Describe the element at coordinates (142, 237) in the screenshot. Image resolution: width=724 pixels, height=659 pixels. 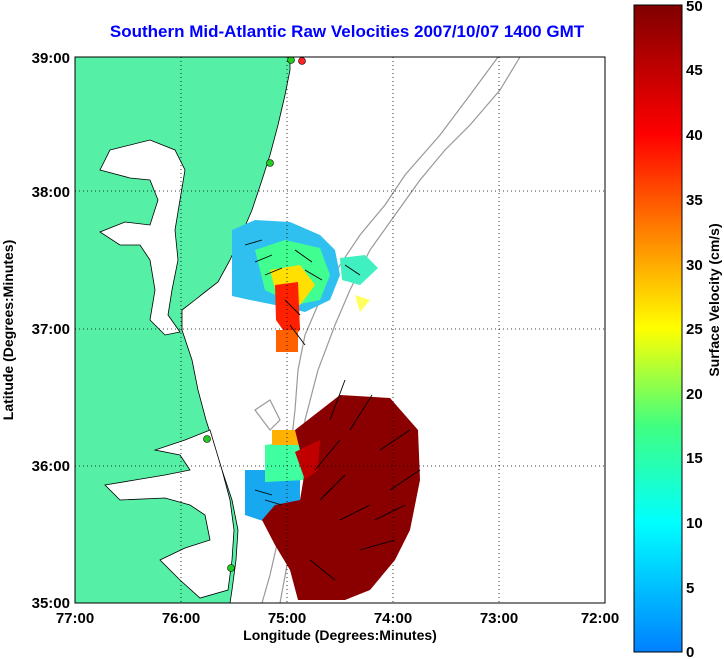
I see `chesapeake-bay` at that location.